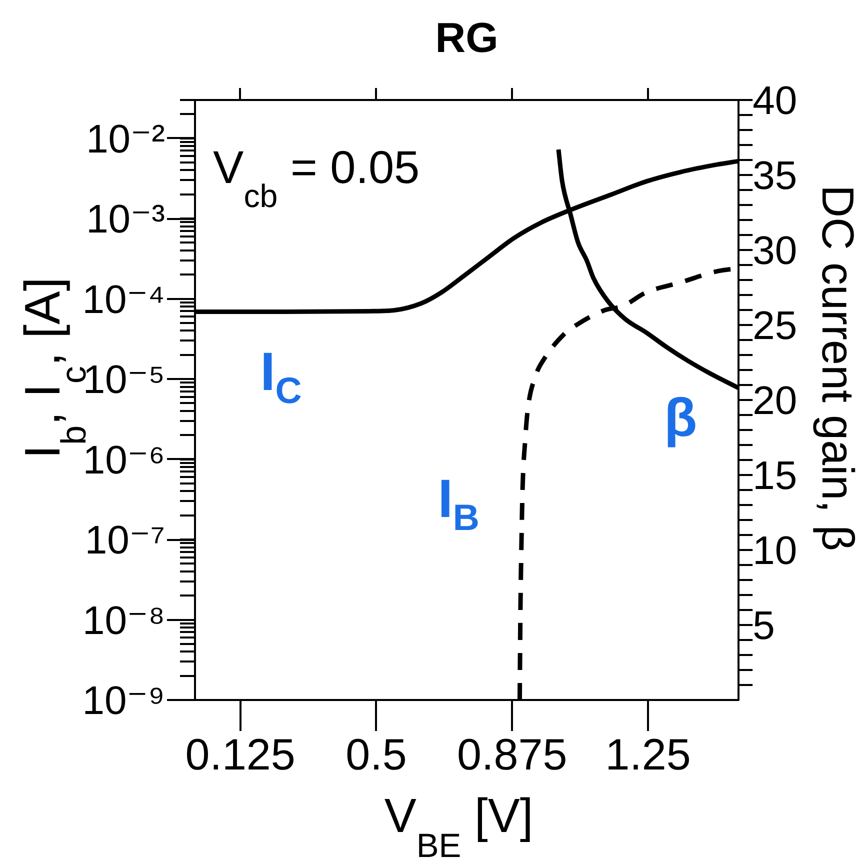 This screenshot has height=858, width=867. What do you see at coordinates (775, 476) in the screenshot?
I see `y2-tick-label: 15` at bounding box center [775, 476].